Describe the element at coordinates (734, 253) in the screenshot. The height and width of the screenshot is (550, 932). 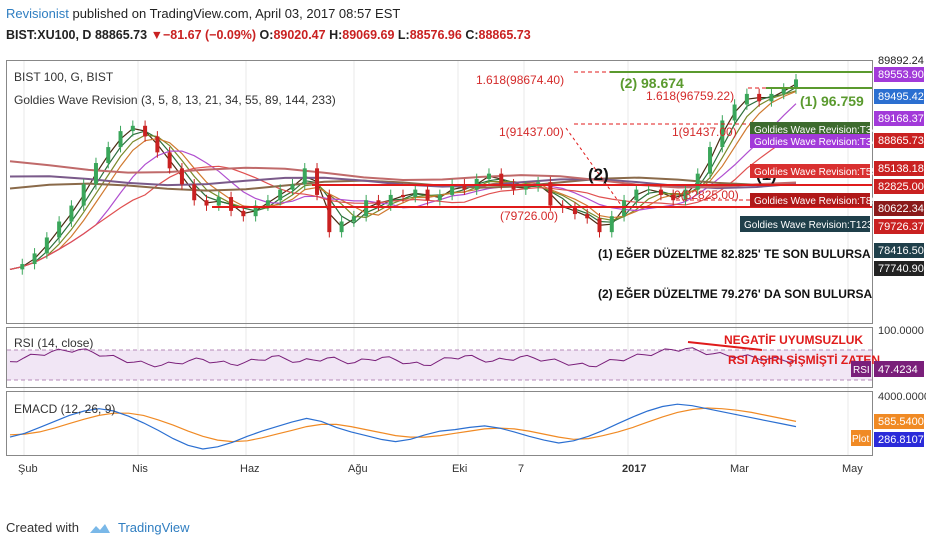
I see `annotation-1: (1) EĞER DÜZELTME 82.825' TE SON BULURSA` at that location.